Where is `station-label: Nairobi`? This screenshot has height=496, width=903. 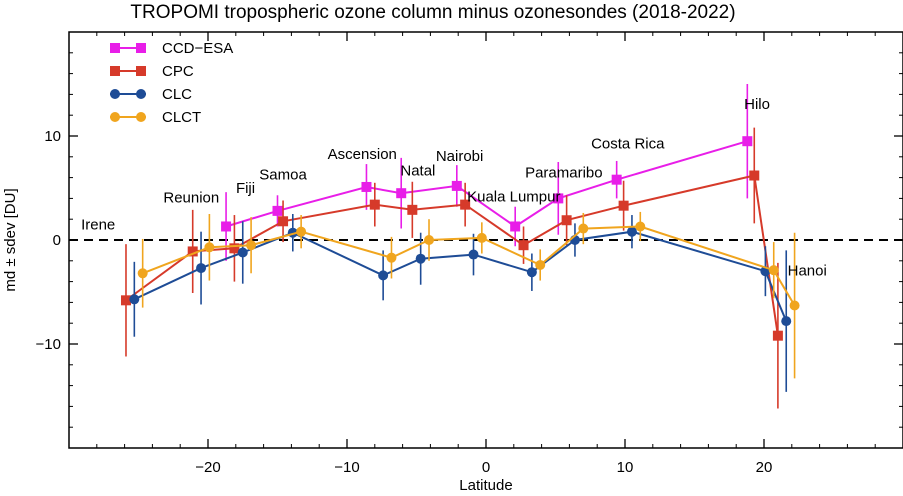
station-label: Nairobi is located at coordinates (460, 156).